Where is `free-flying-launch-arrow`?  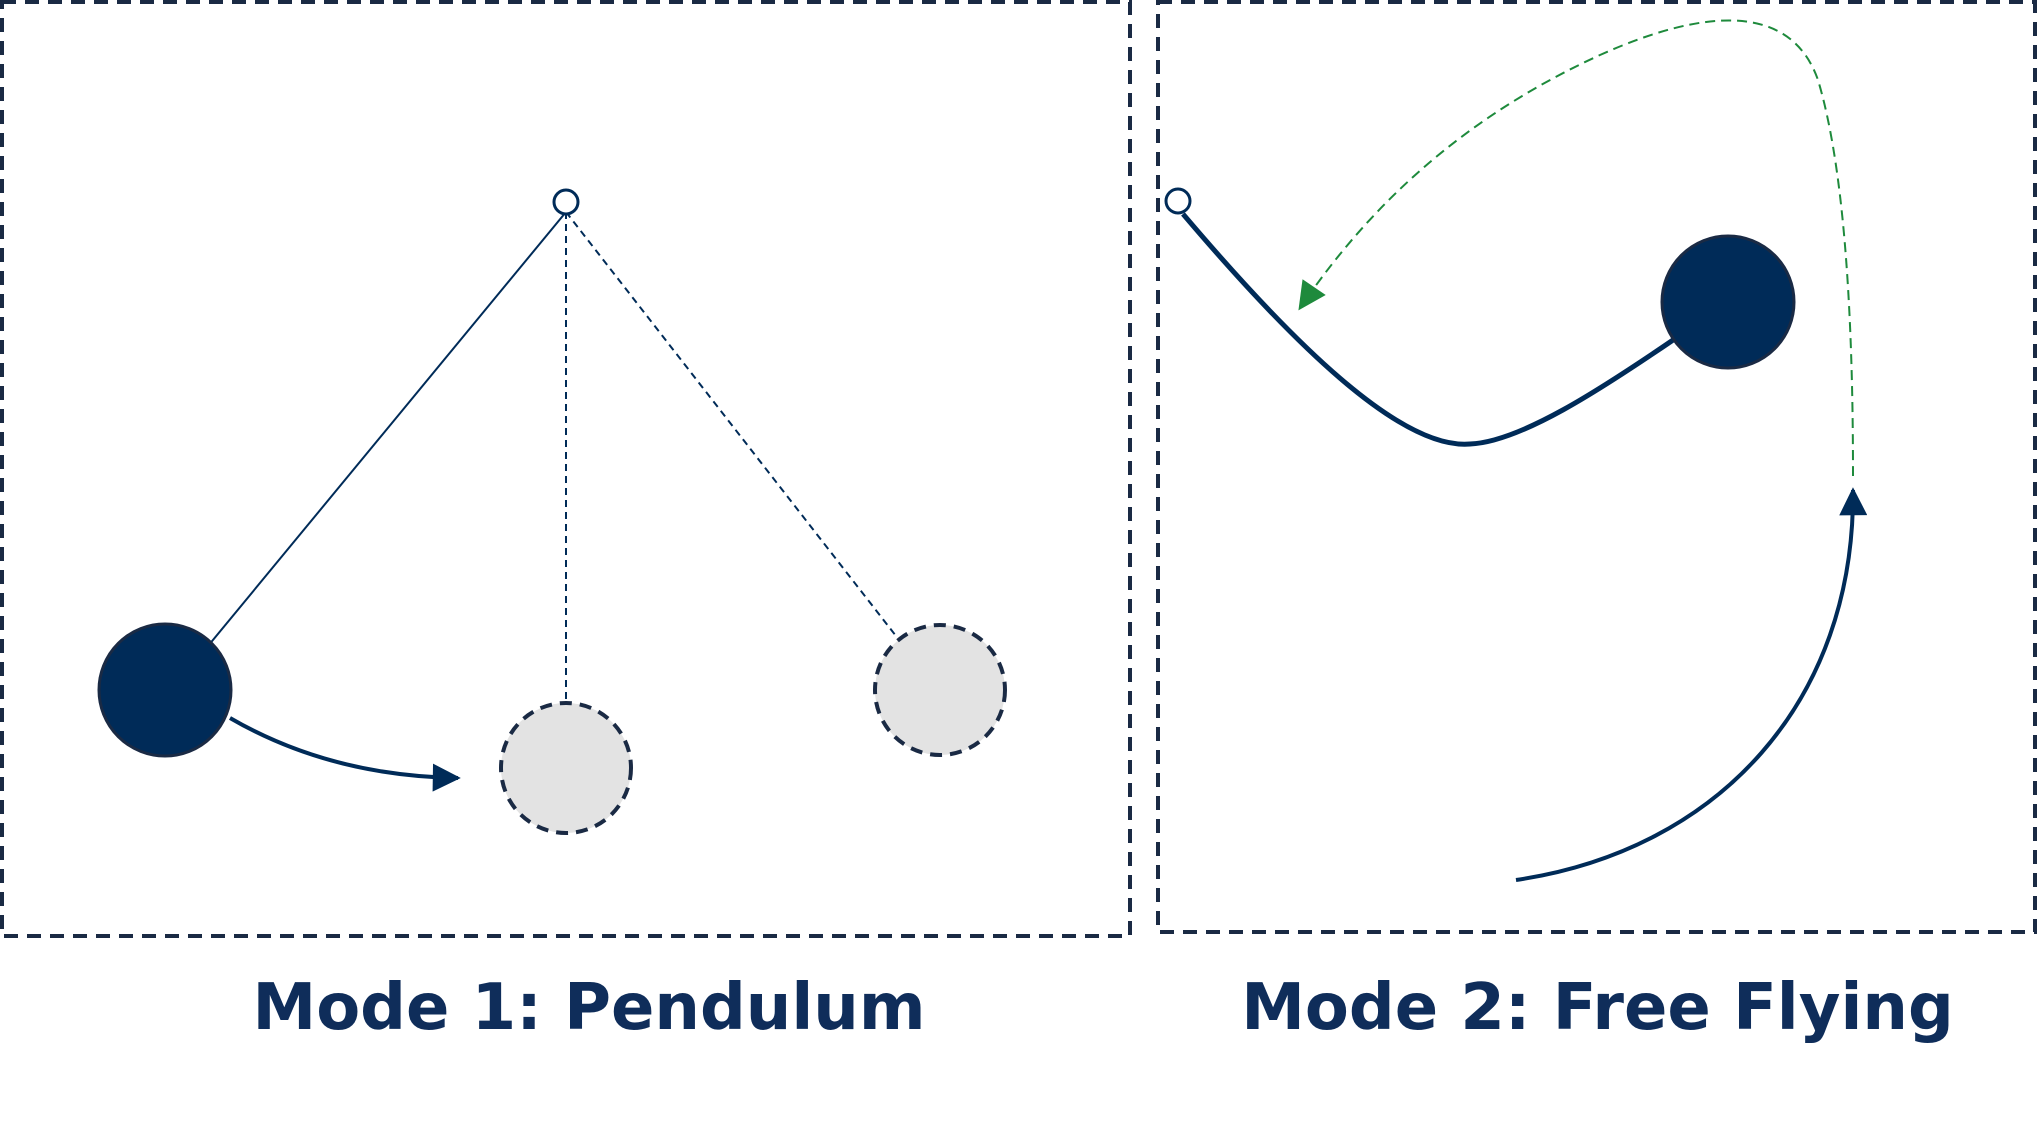
free-flying-launch-arrow is located at coordinates (1691, 684).